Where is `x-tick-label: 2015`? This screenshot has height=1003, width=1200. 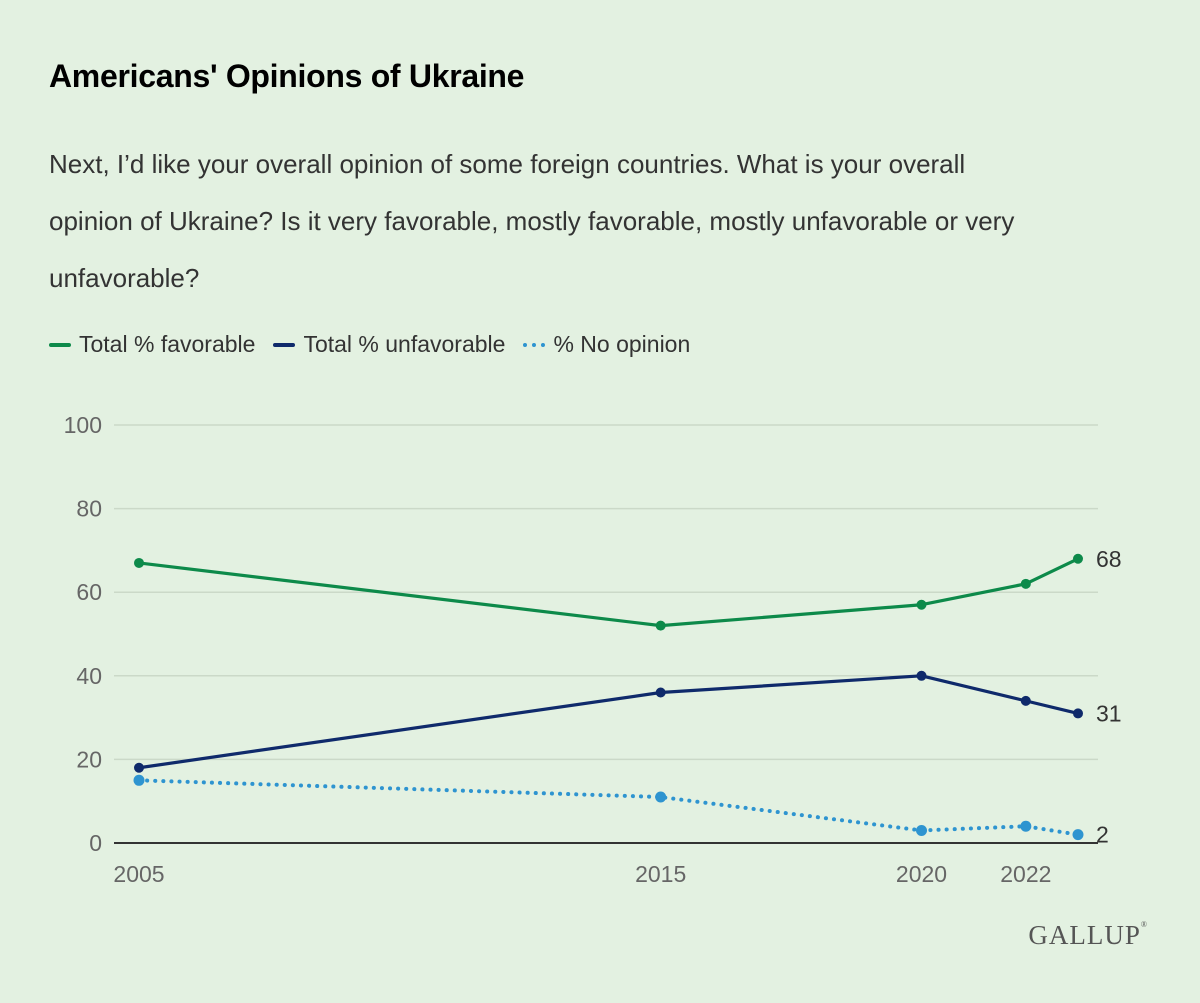
x-tick-label: 2015 is located at coordinates (660, 874).